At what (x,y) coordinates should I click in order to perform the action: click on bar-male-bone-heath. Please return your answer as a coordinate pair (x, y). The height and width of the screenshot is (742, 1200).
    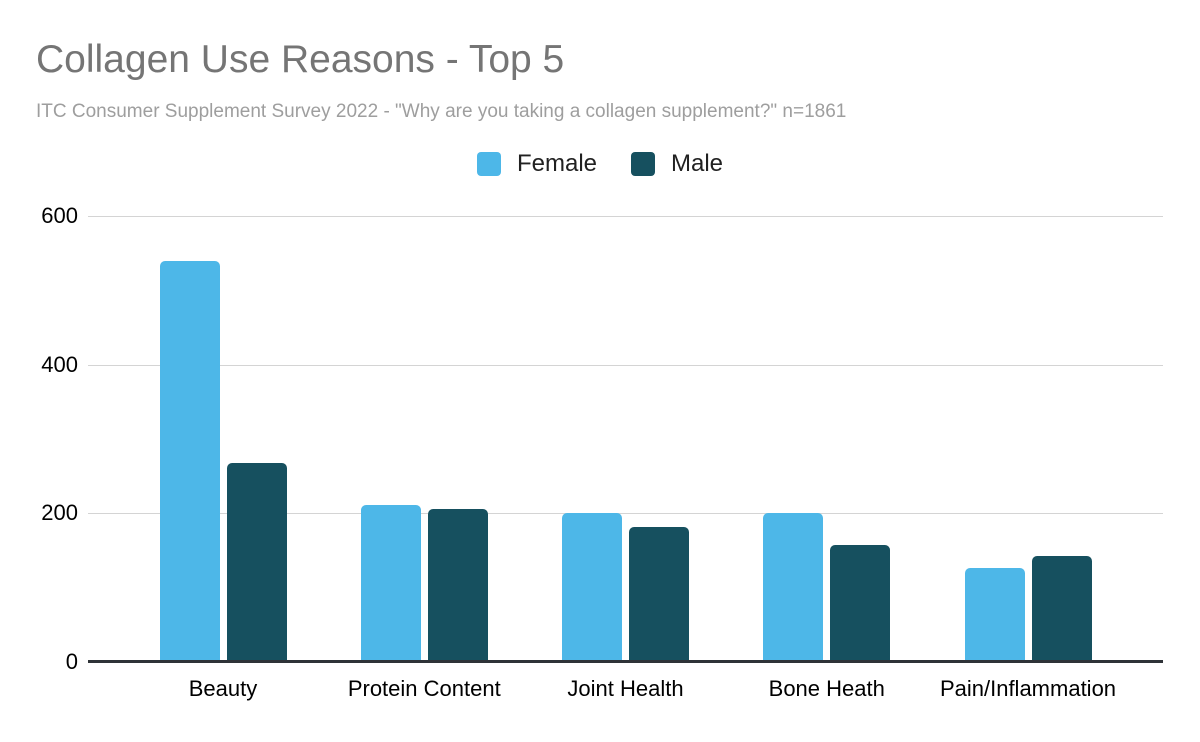
    Looking at the image, I should click on (860, 603).